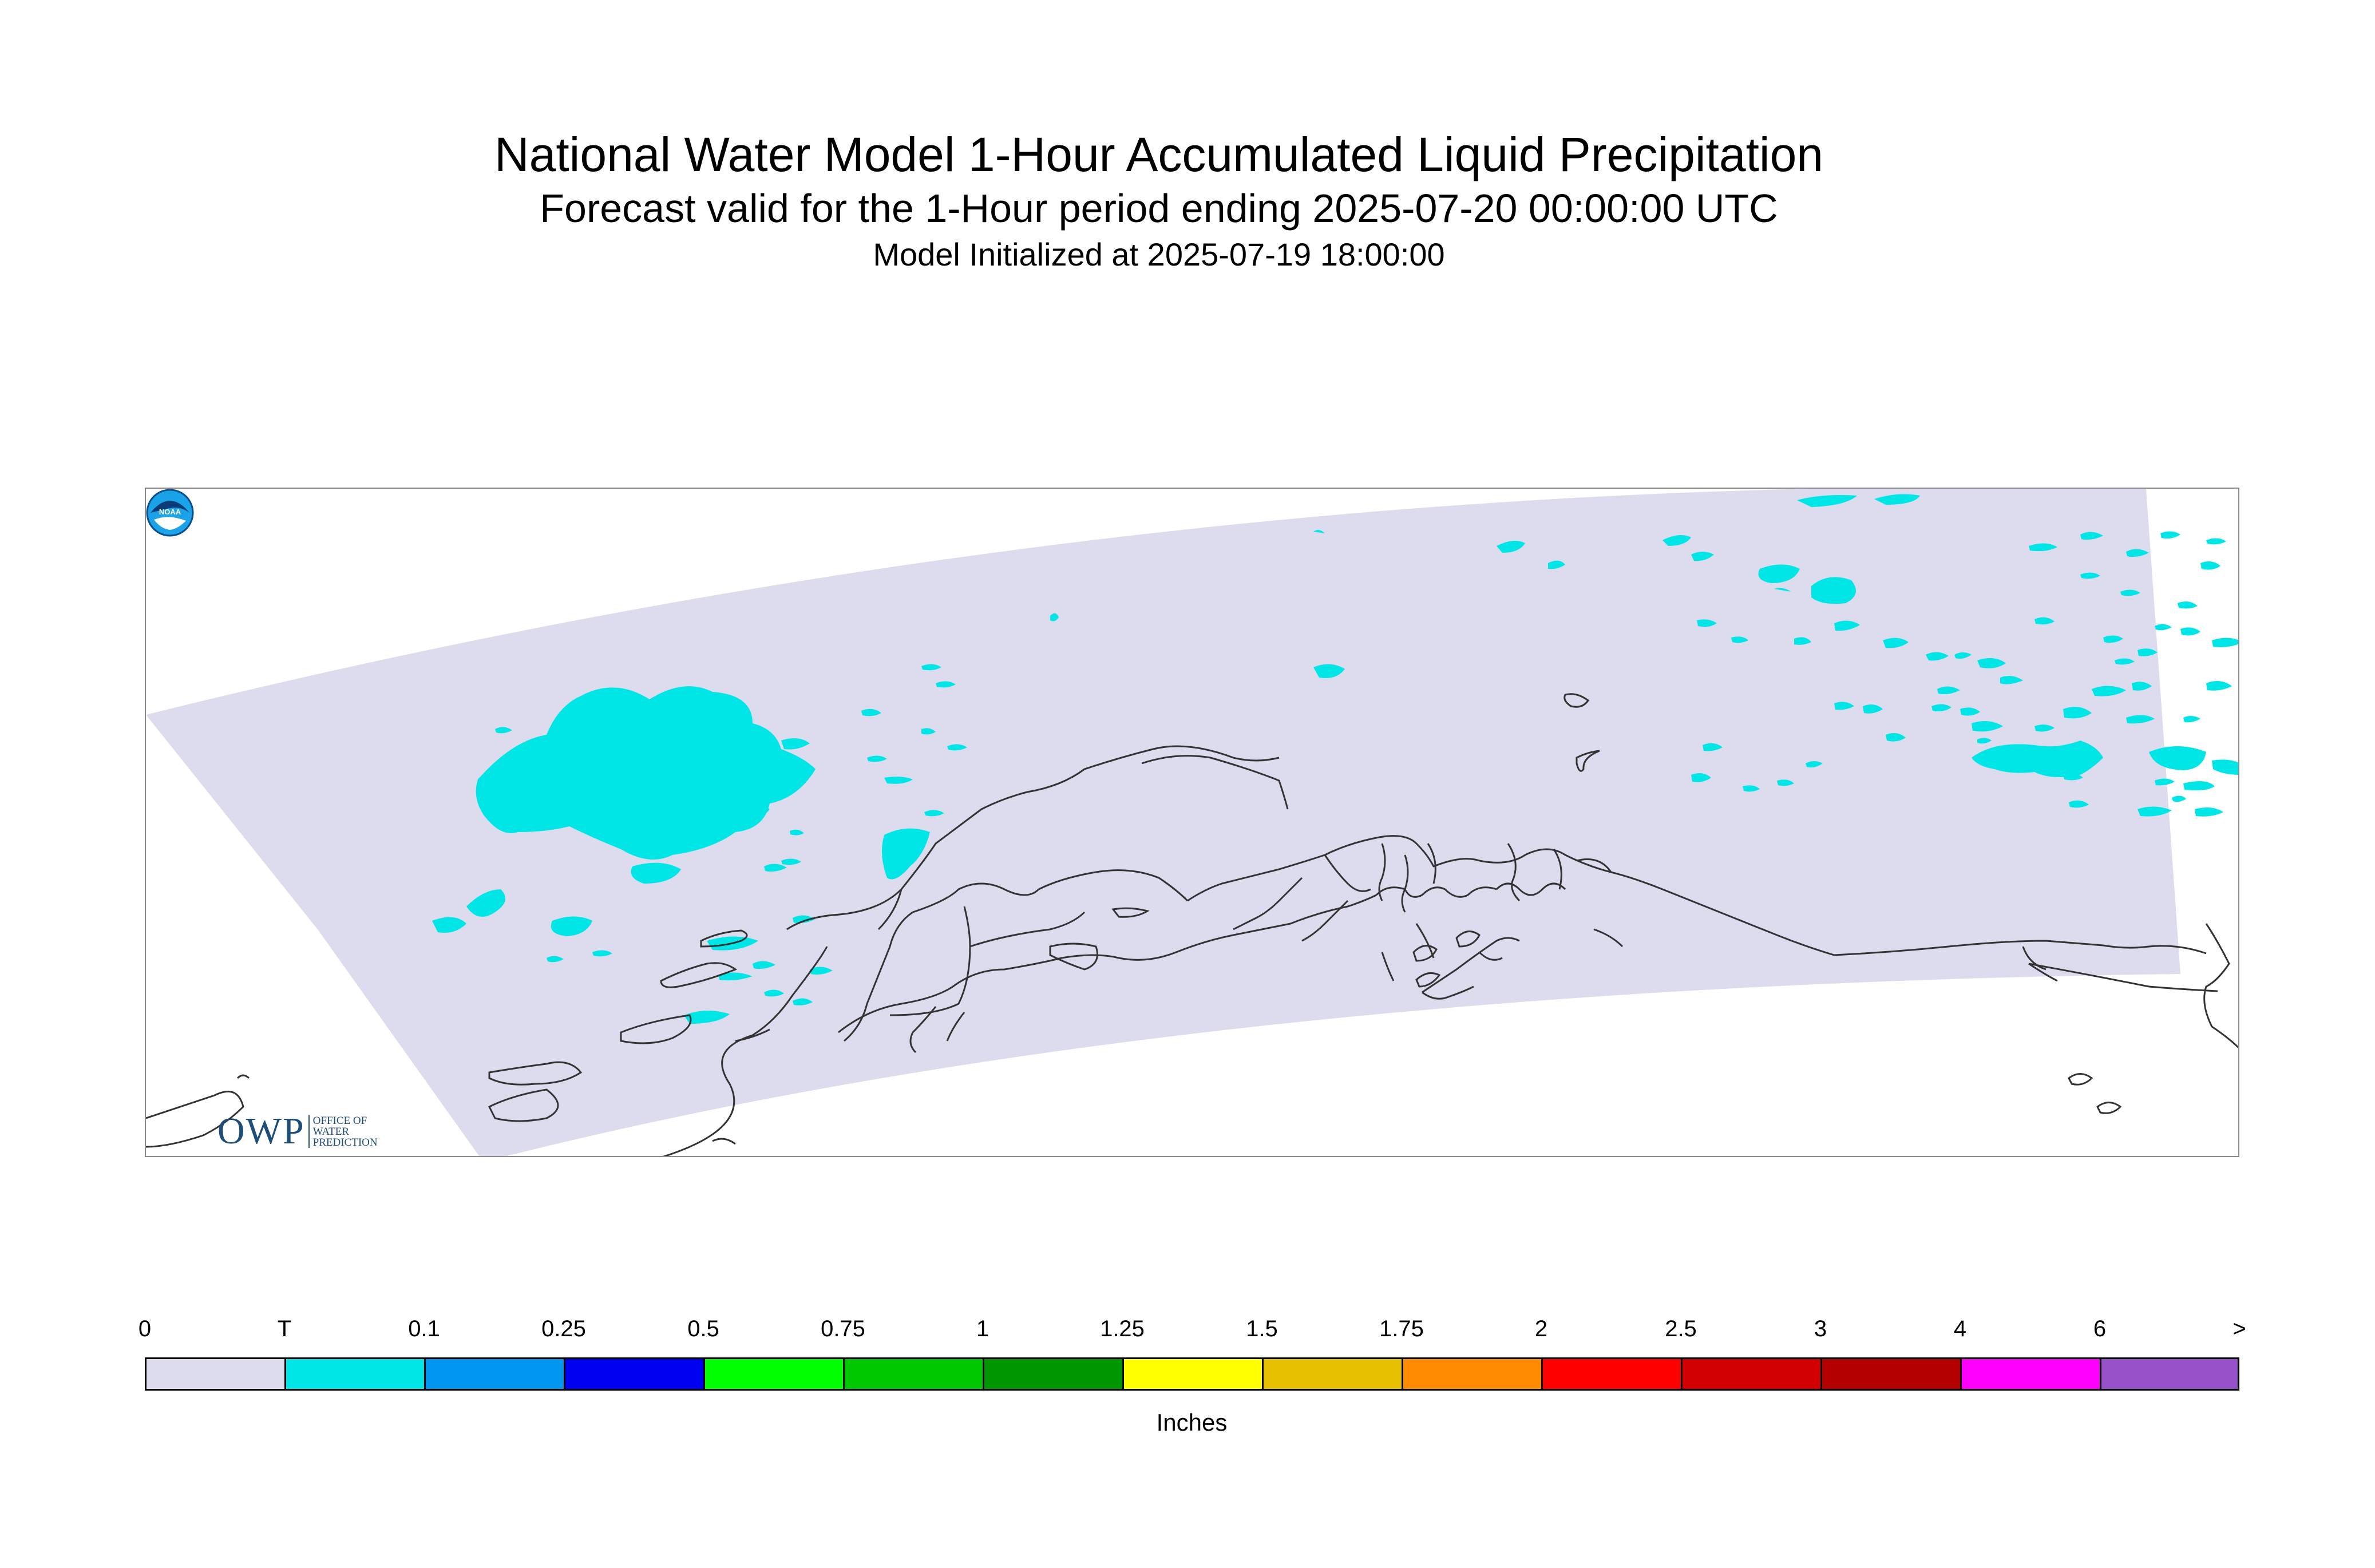  I want to click on legend-tick-label: 0, so click(145, 1328).